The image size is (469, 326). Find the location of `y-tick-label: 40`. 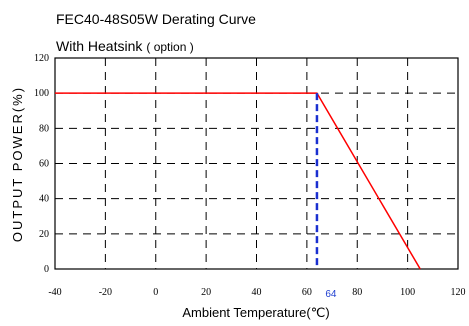

y-tick-label: 40 is located at coordinates (44, 199).